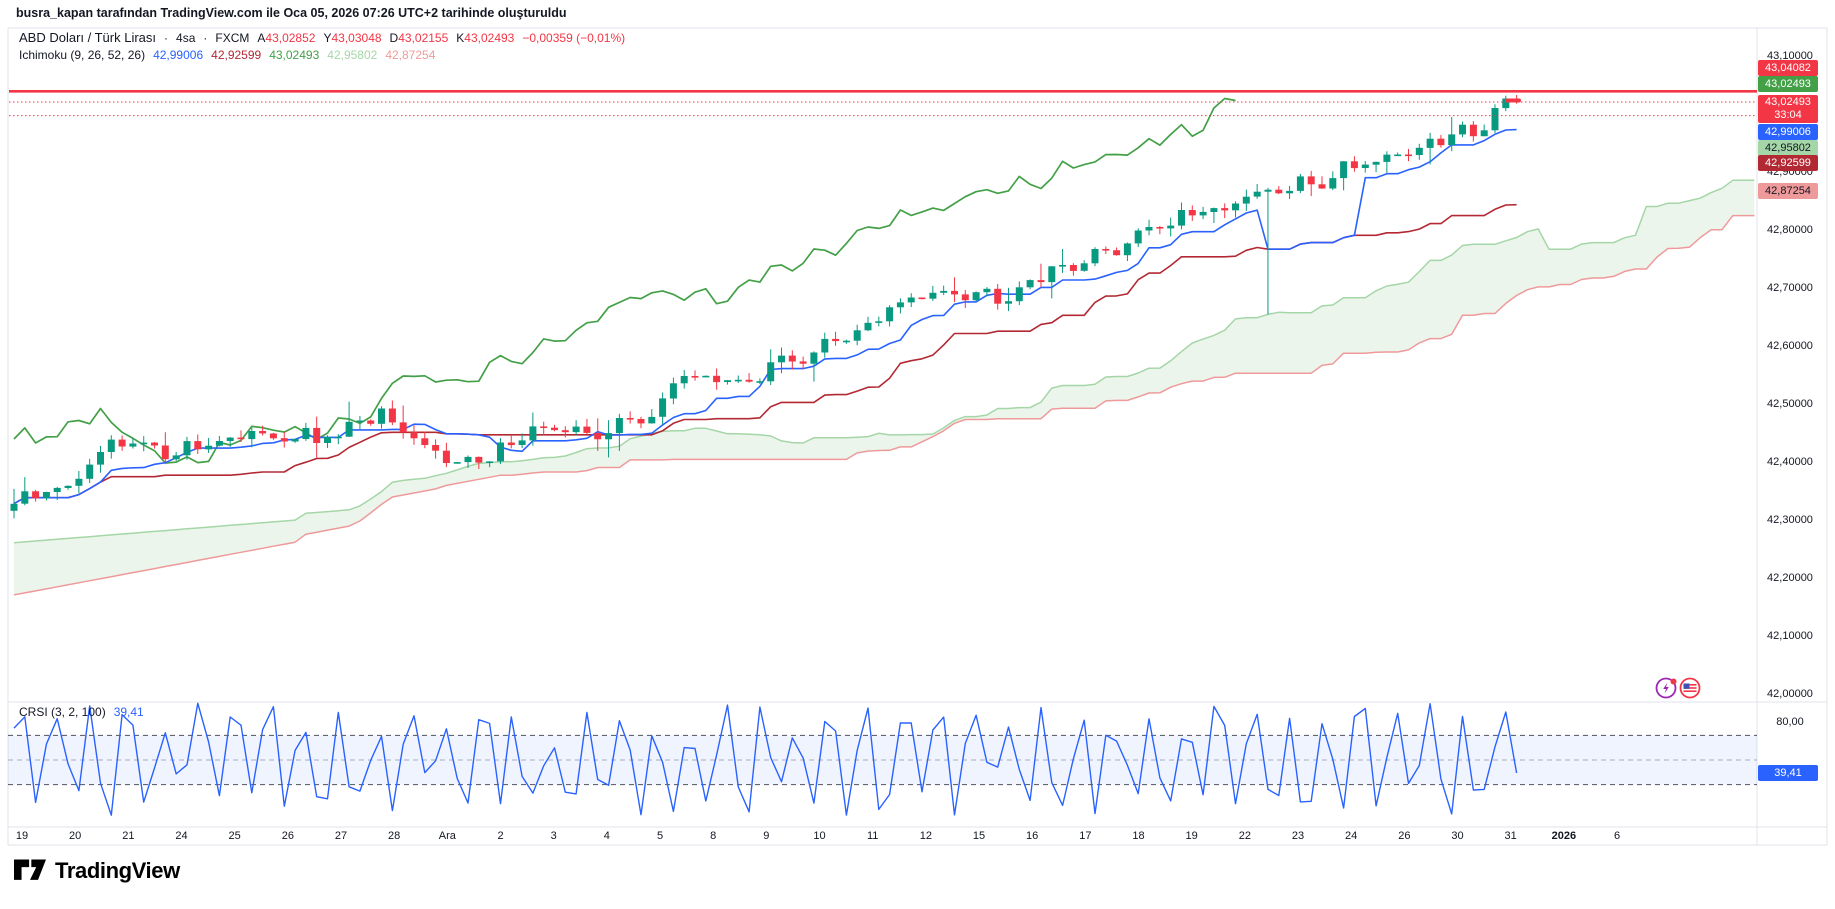  What do you see at coordinates (341, 836) in the screenshot?
I see `time-tick: 27` at bounding box center [341, 836].